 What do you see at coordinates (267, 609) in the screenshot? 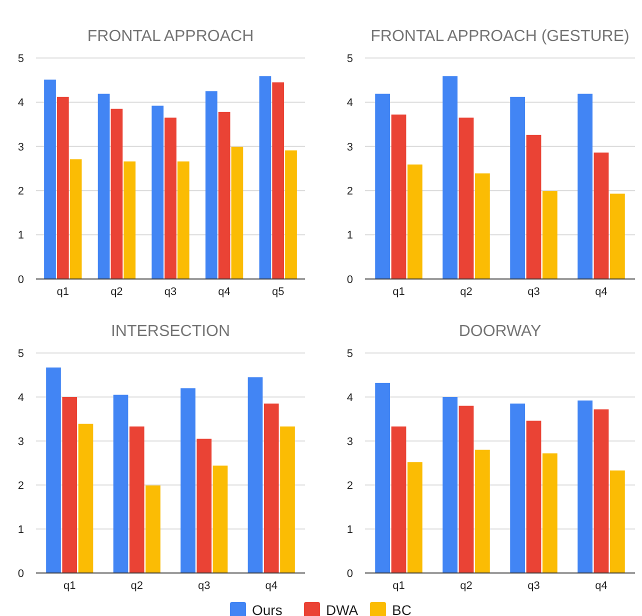
I see `legend-label: Ours` at bounding box center [267, 609].